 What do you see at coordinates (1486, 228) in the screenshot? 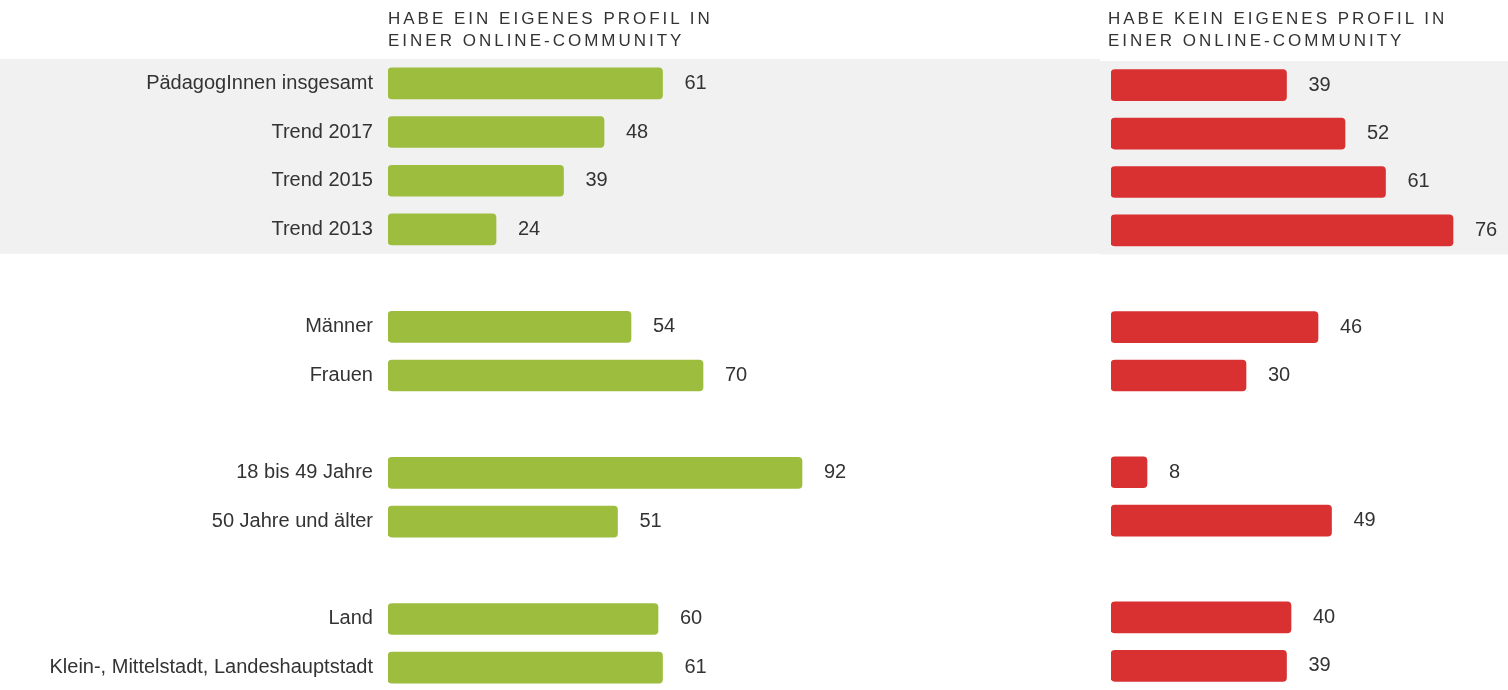
I see `data-label: 76` at bounding box center [1486, 228].